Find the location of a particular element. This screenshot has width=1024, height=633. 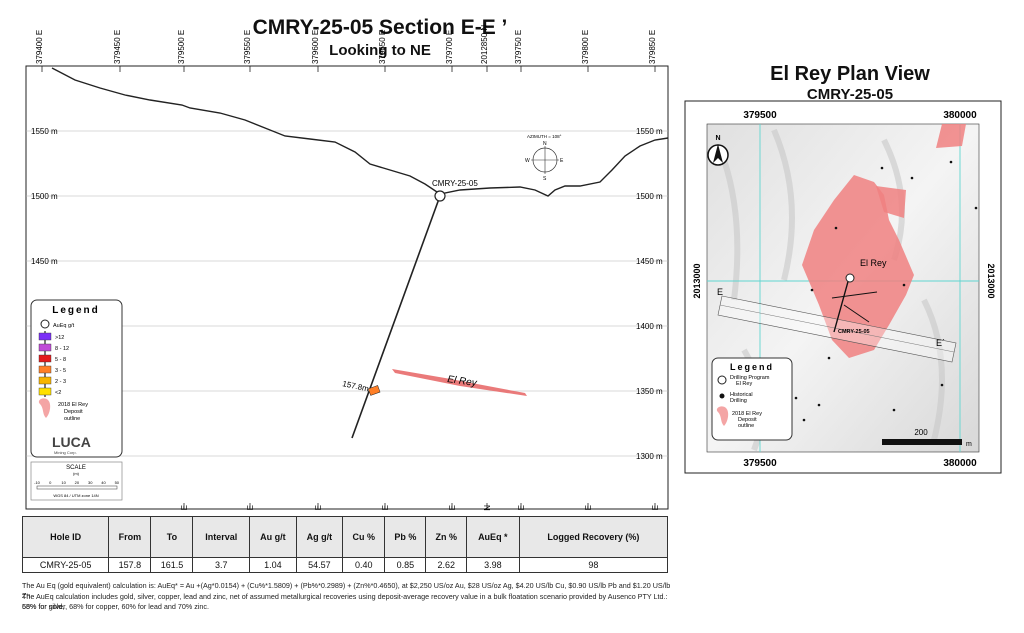

luca-logo-sub: Mining Corp. is located at coordinates (65, 452).